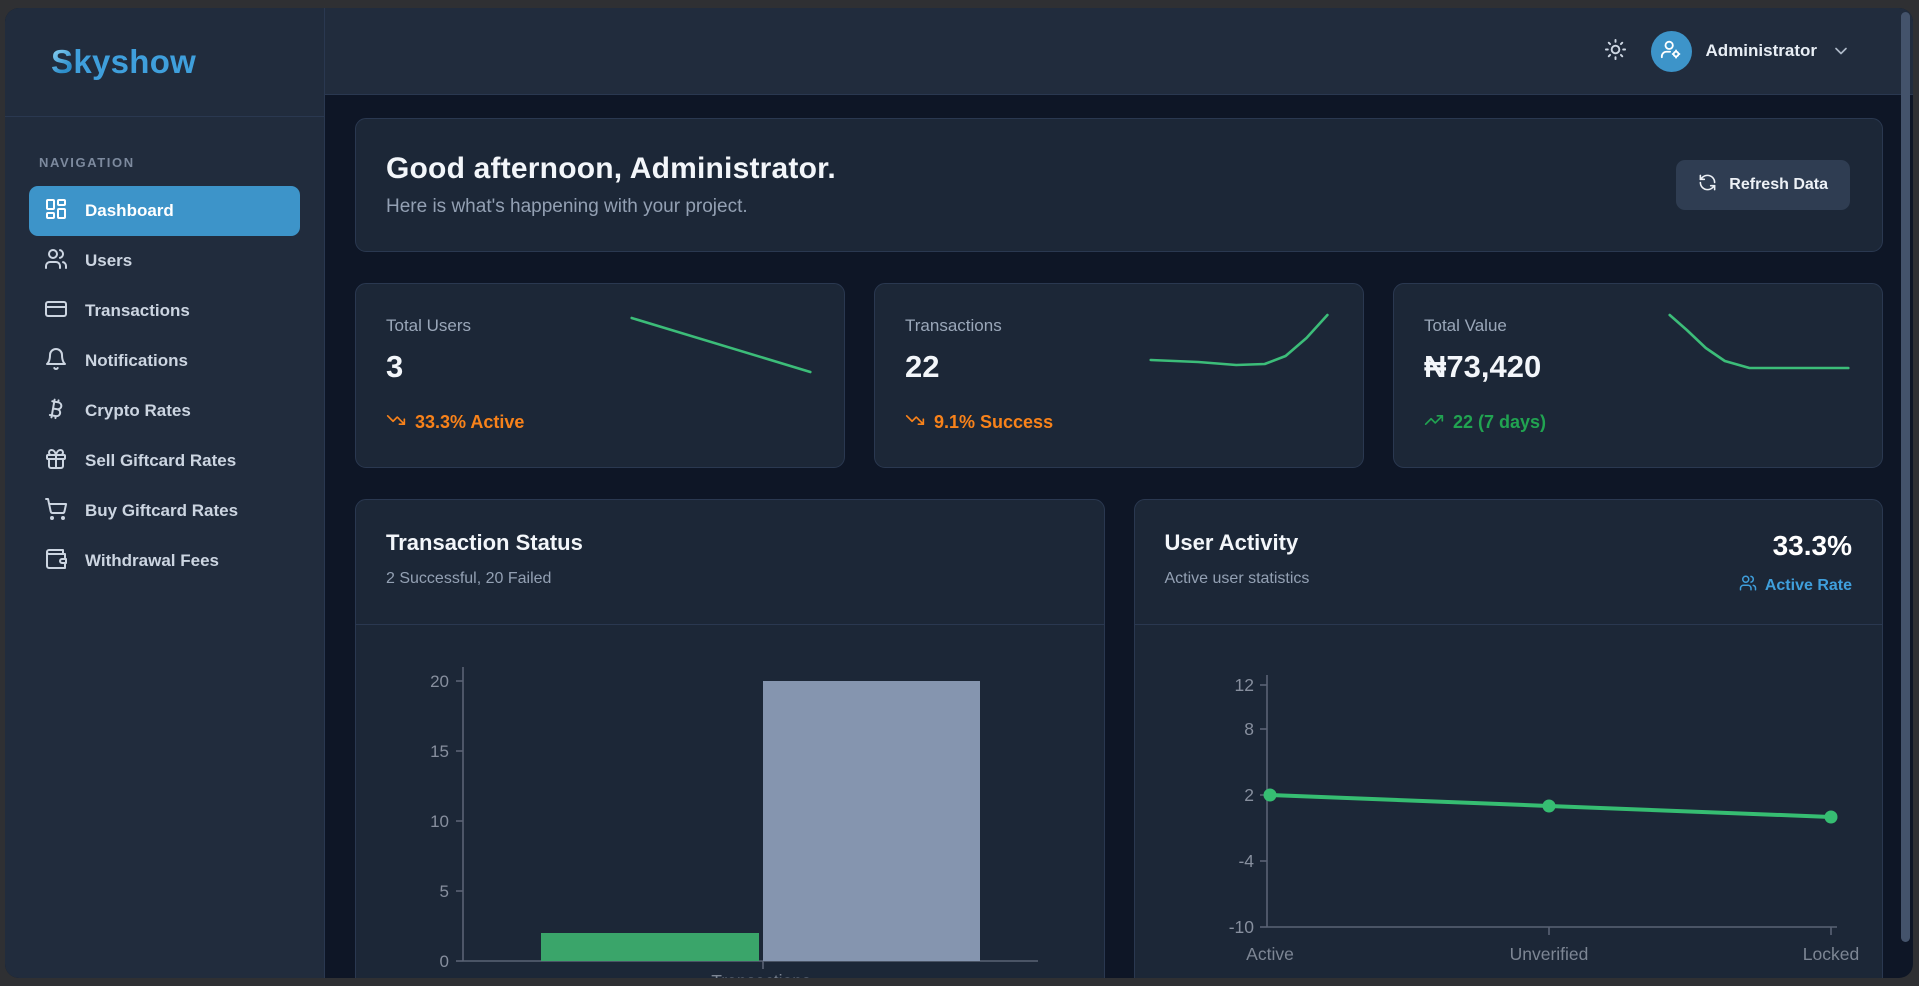  What do you see at coordinates (439, 751) in the screenshot?
I see `svg-text: 15` at bounding box center [439, 751].